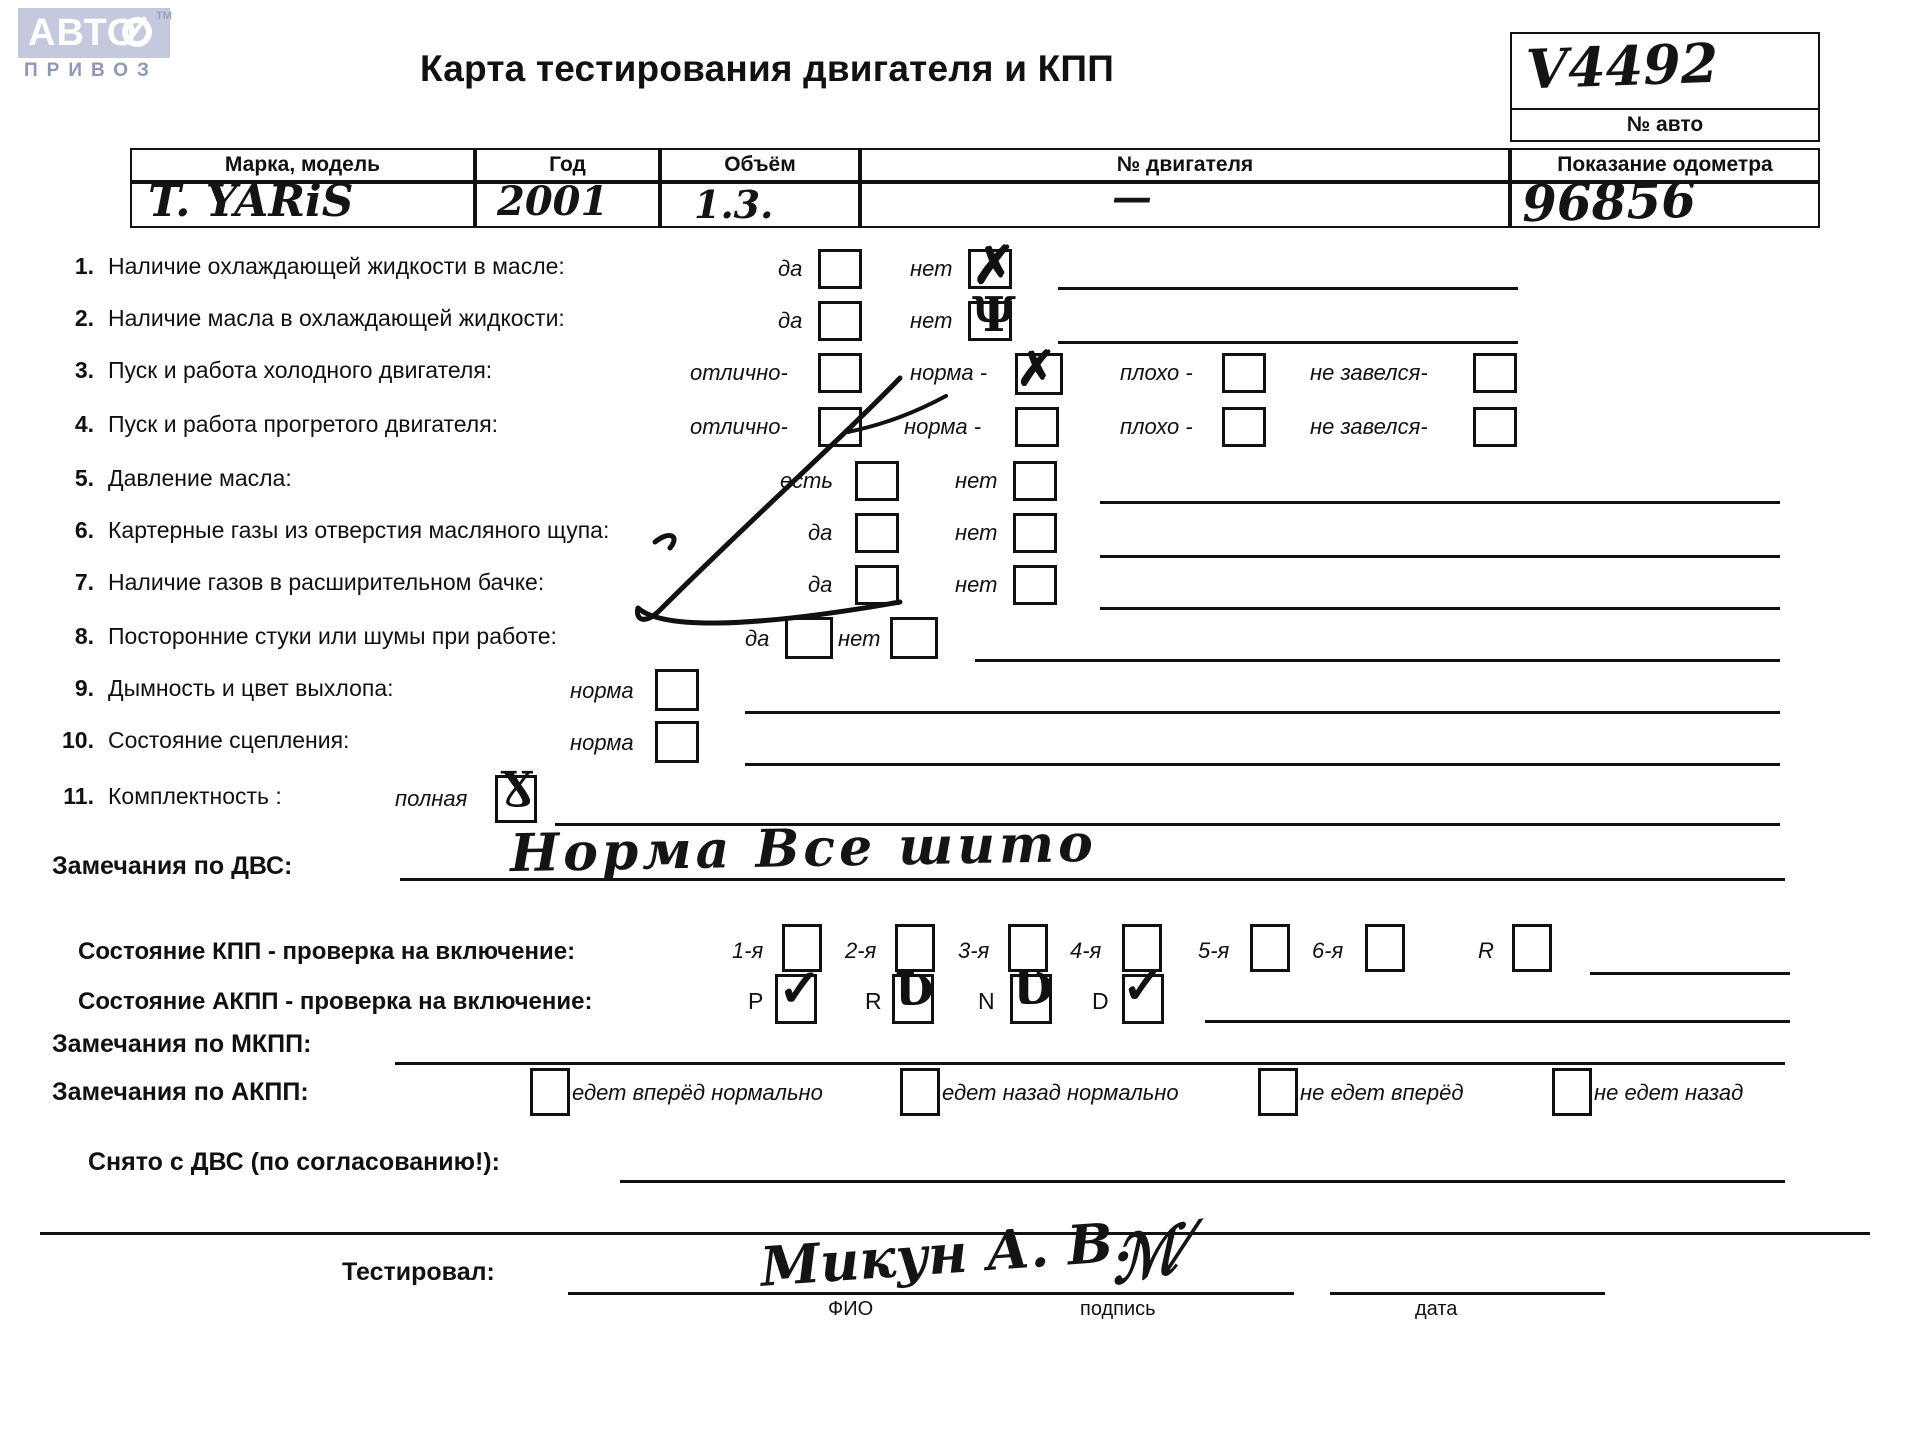 This screenshot has height=1440, width=1920. I want to click on item-6-checkbox-no, so click(1035, 533).